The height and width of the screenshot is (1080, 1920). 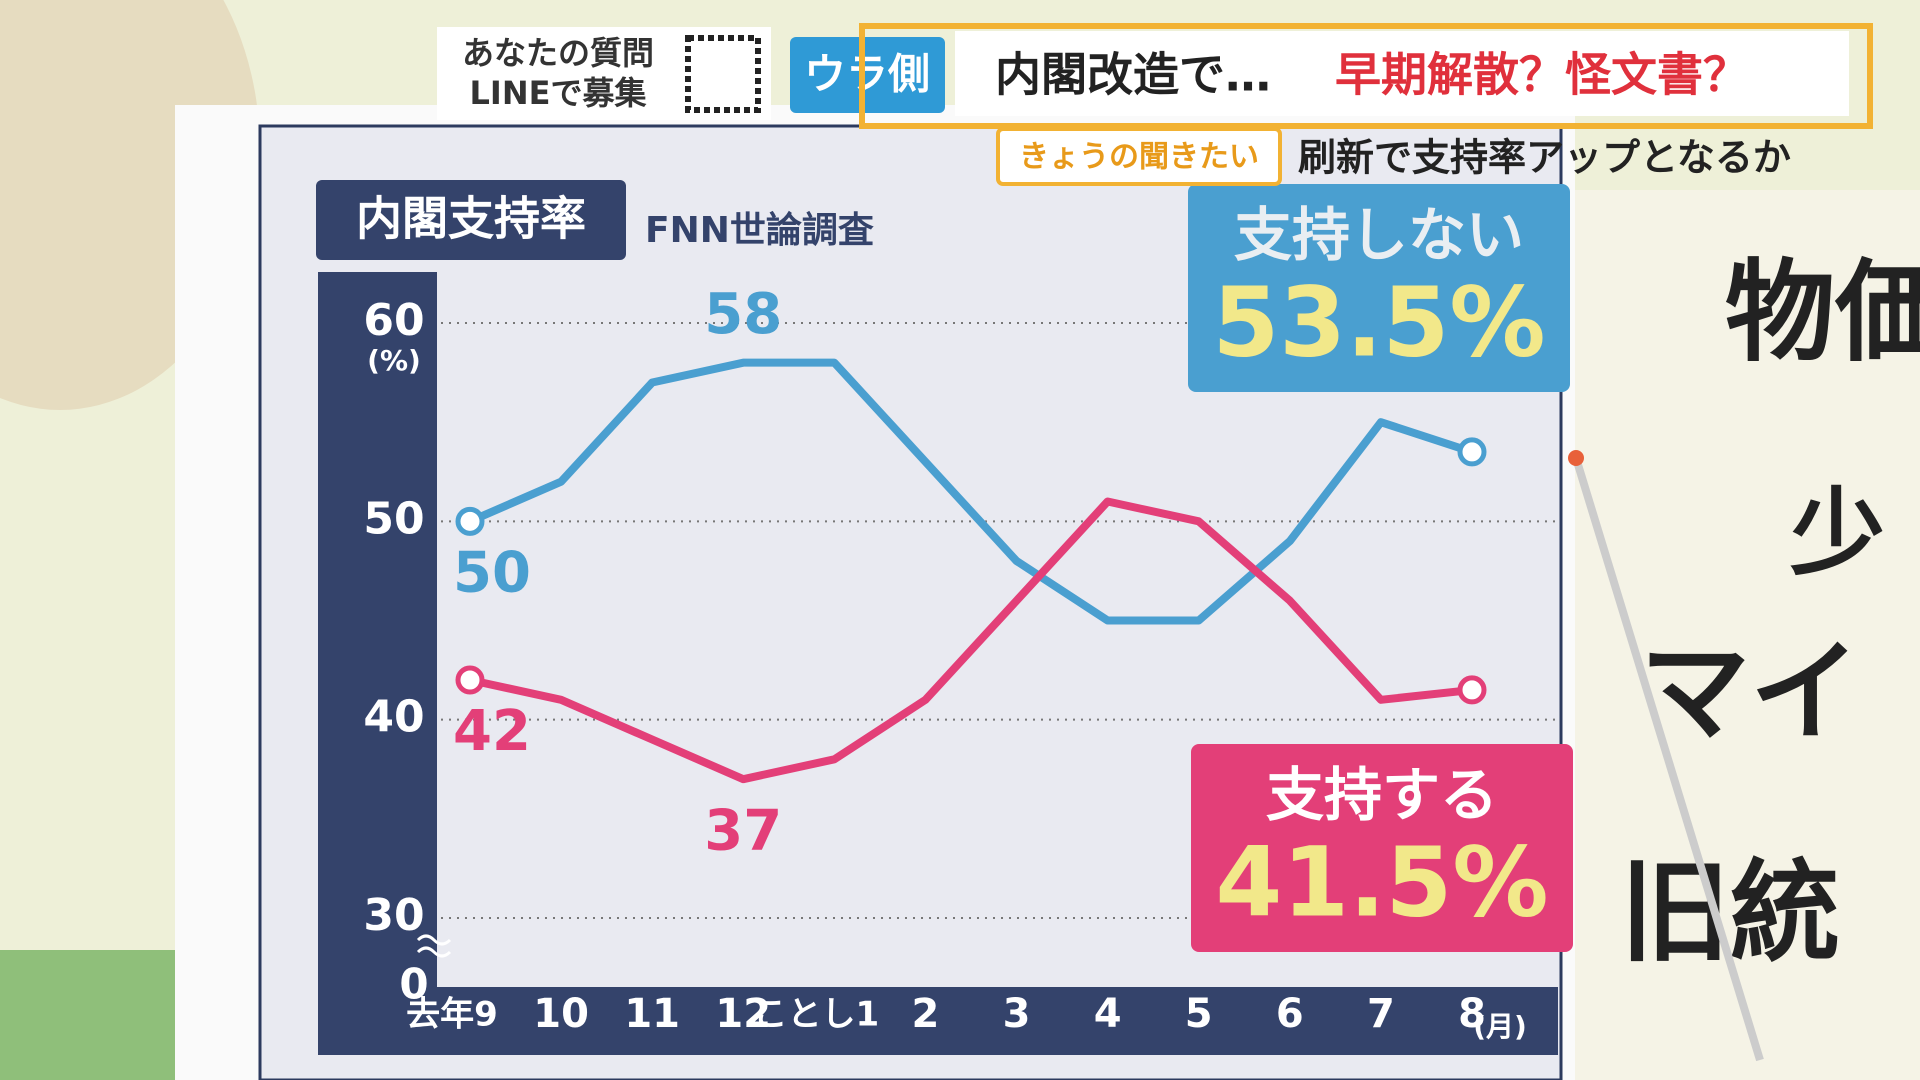 What do you see at coordinates (1837, 534) in the screenshot?
I see `board-text: 少` at bounding box center [1837, 534].